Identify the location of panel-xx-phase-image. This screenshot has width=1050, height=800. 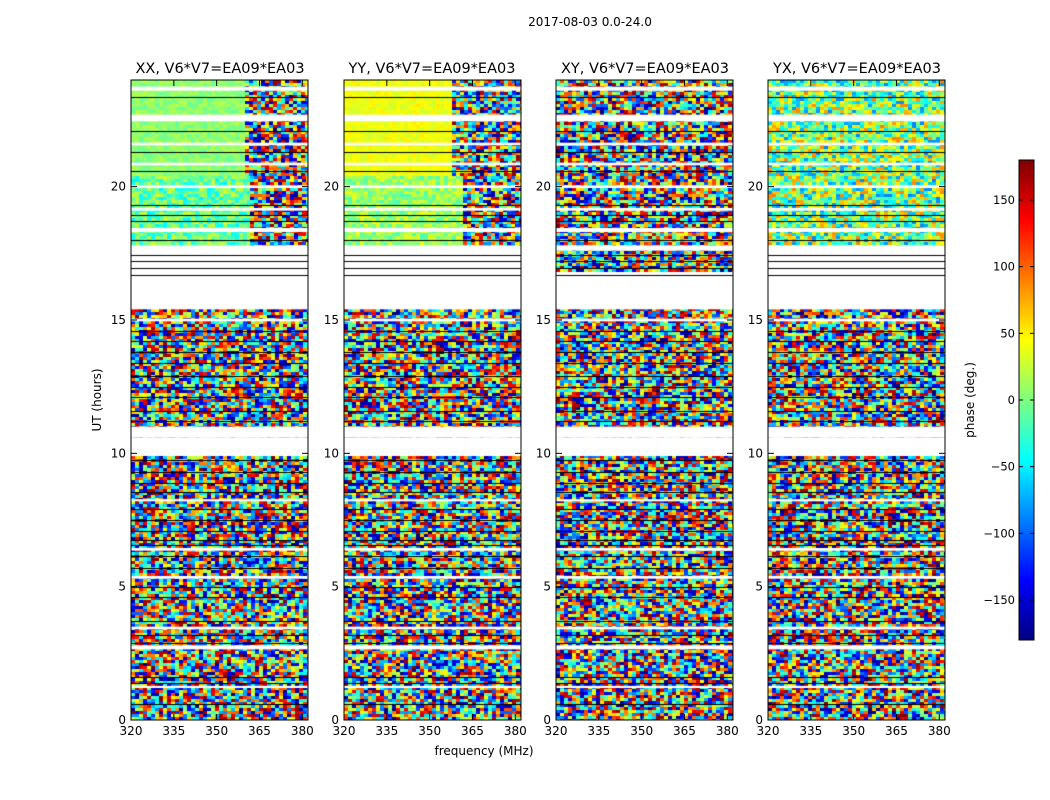
(219, 400).